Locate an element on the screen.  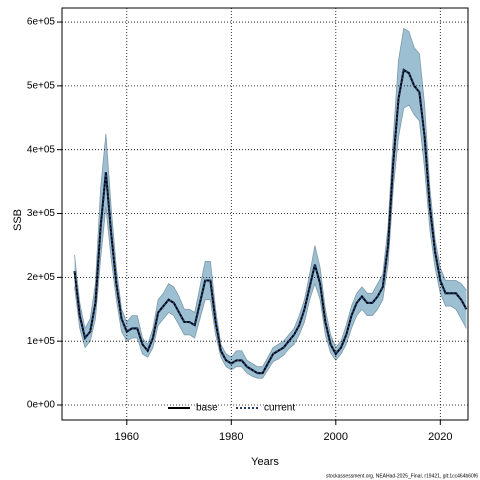
y-tick-label: 4e+05 is located at coordinates (41, 149).